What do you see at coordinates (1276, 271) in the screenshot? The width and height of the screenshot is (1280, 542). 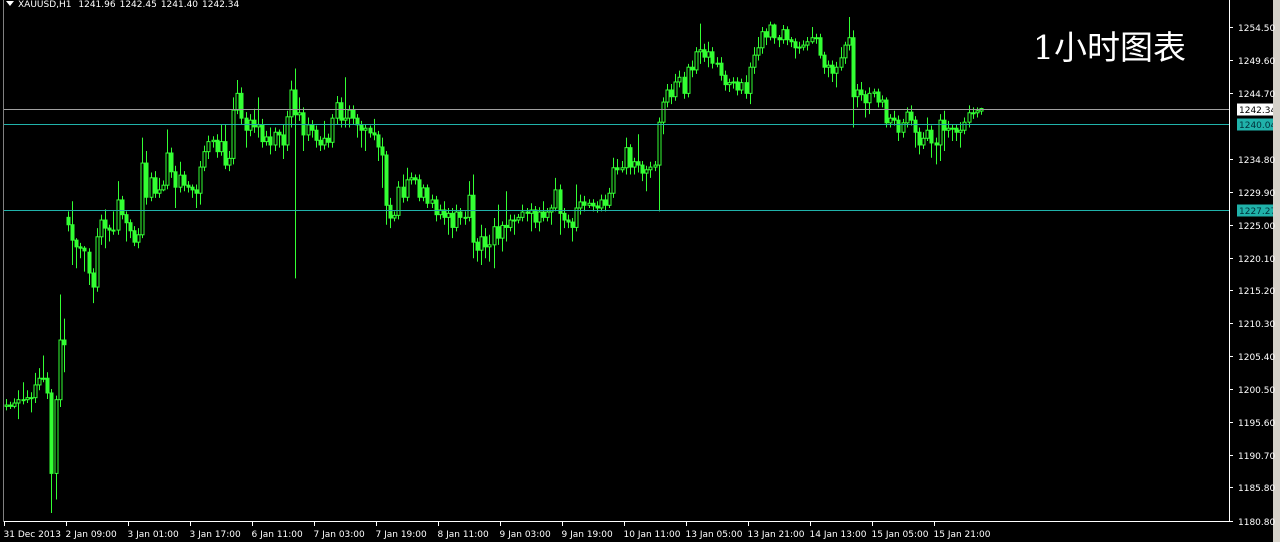 I see `scrollbar` at bounding box center [1276, 271].